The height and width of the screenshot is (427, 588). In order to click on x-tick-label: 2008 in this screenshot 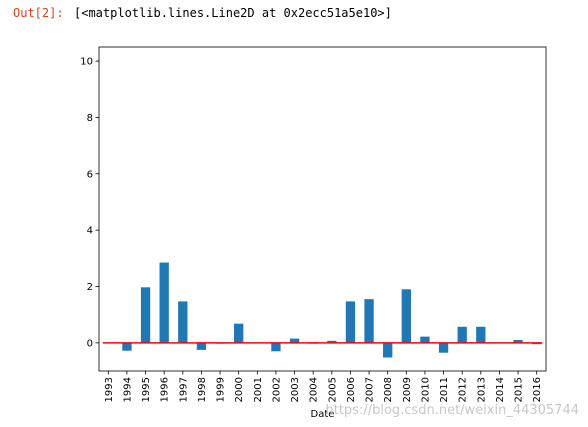, I will do `click(388, 389)`.